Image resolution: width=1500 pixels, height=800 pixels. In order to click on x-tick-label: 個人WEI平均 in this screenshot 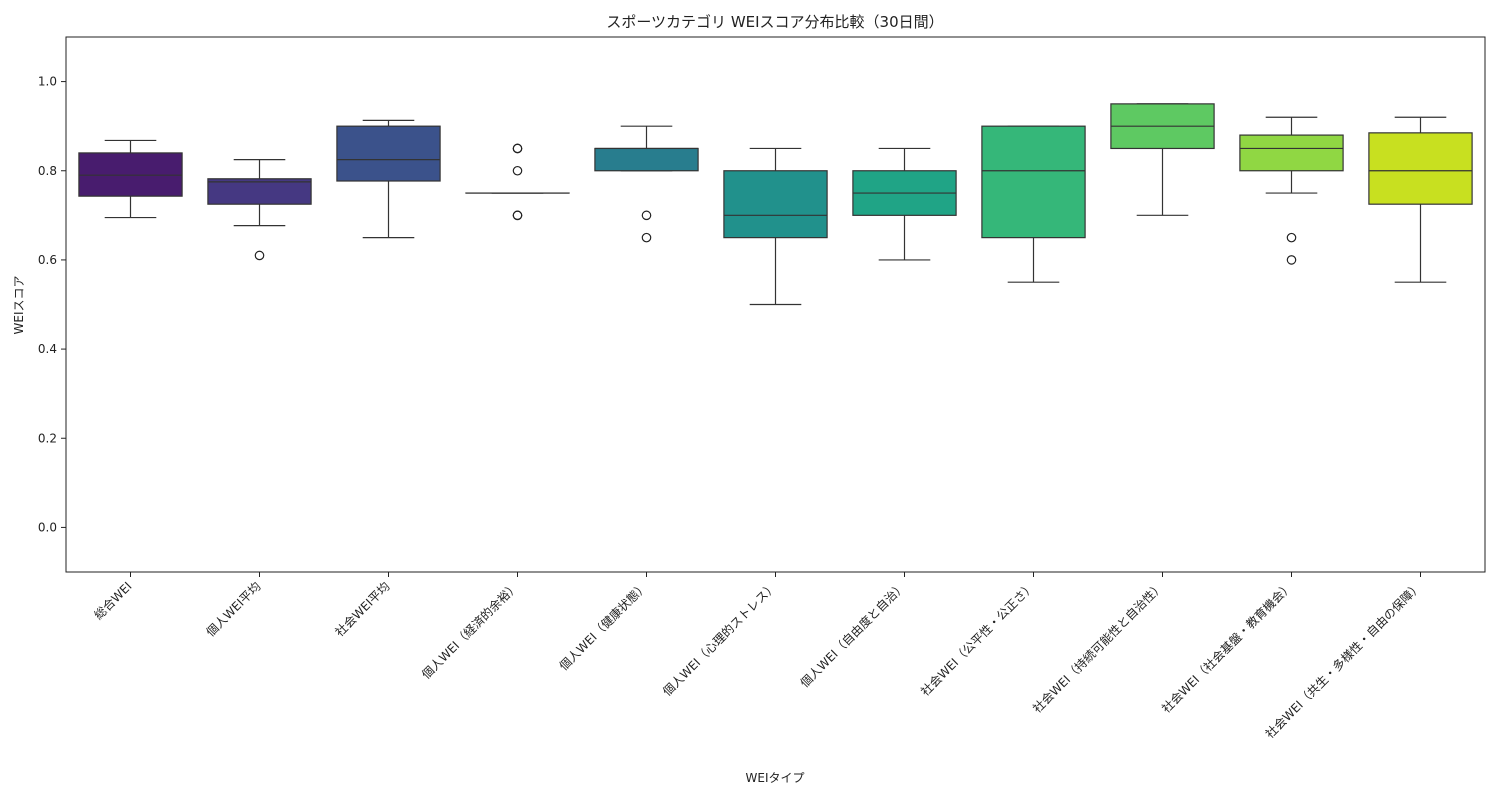, I will do `click(234, 609)`.